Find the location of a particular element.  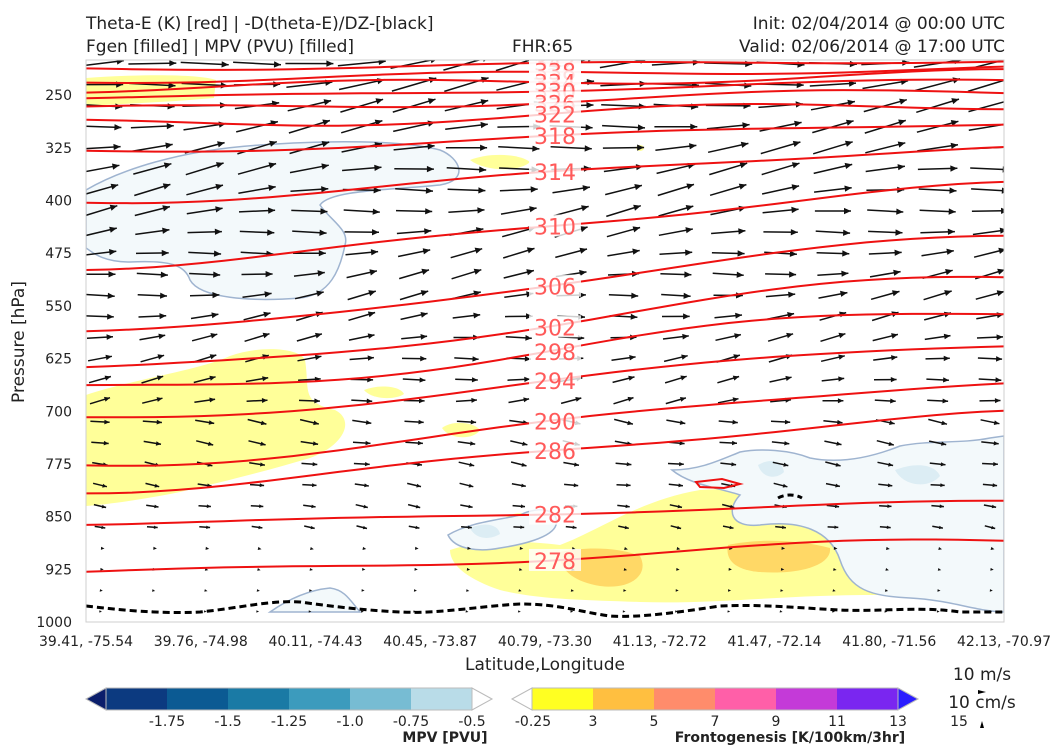

y-axis-ticks: 250 325 400 475 550 625 700 775 850 925 1000 is located at coordinates (54, 359).